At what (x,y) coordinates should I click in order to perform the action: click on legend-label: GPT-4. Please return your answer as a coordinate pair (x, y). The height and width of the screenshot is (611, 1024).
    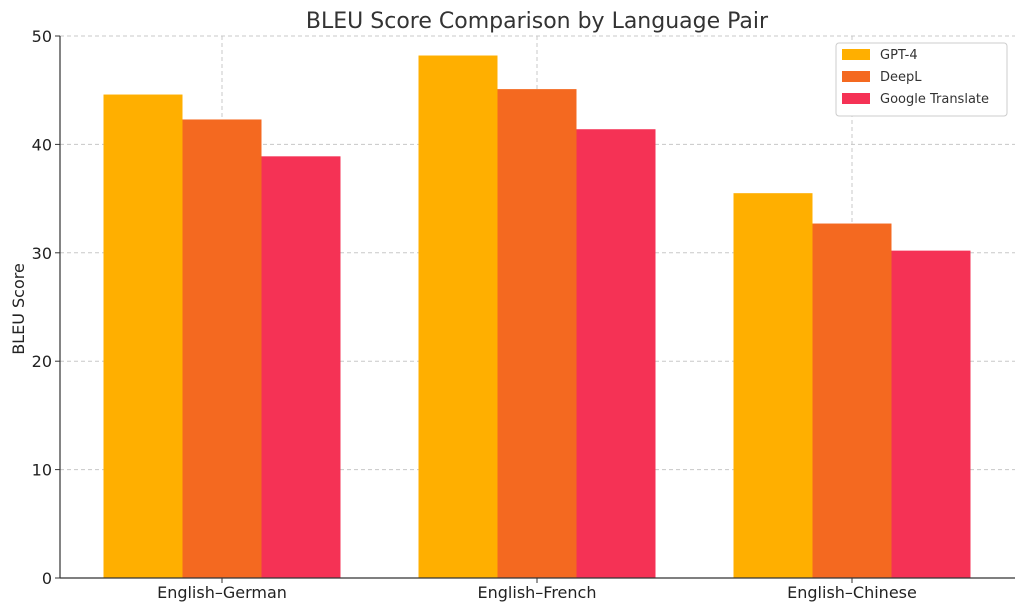
    Looking at the image, I should click on (899, 55).